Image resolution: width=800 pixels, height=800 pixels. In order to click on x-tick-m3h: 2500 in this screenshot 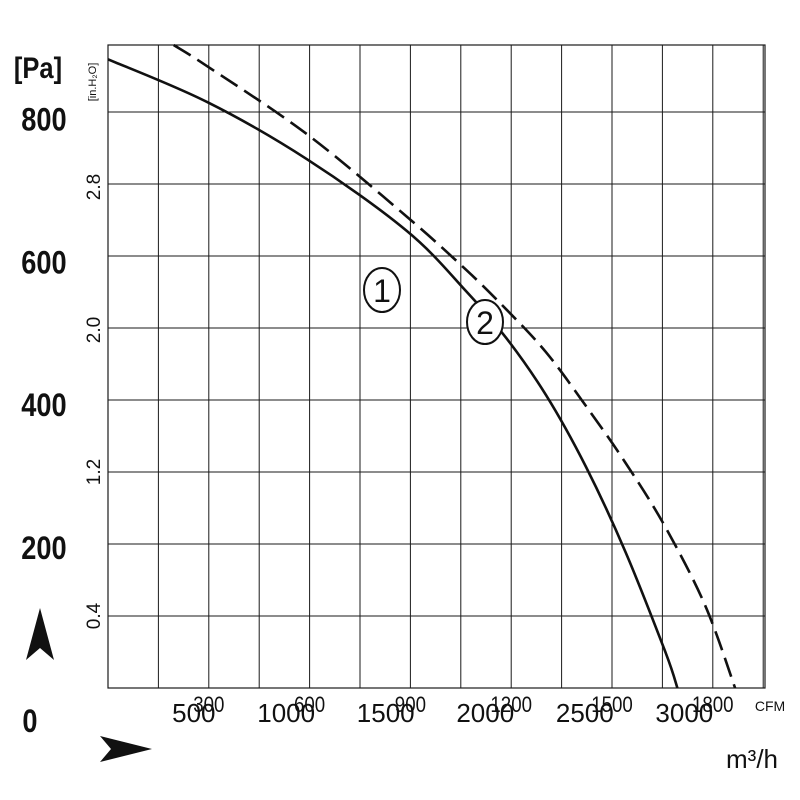, I will do `click(585, 713)`.